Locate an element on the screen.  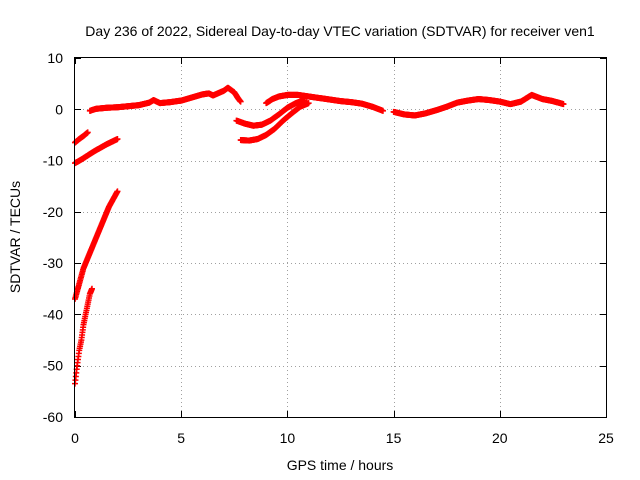
series-segment-steep-rise is located at coordinates (96, 245).